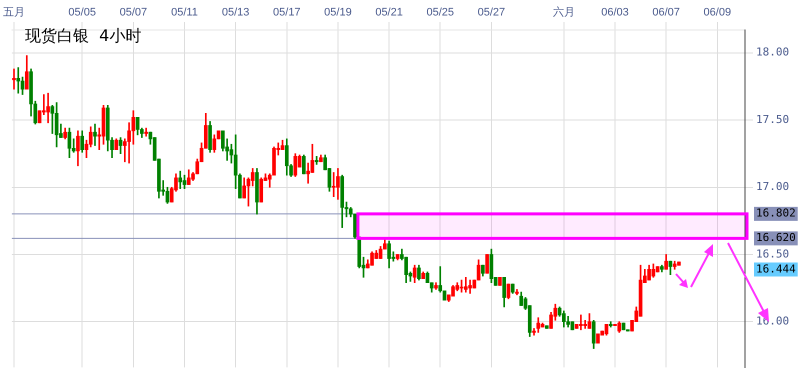 The image size is (802, 377). What do you see at coordinates (773, 52) in the screenshot?
I see `y-tick-label: 18.00` at bounding box center [773, 52].